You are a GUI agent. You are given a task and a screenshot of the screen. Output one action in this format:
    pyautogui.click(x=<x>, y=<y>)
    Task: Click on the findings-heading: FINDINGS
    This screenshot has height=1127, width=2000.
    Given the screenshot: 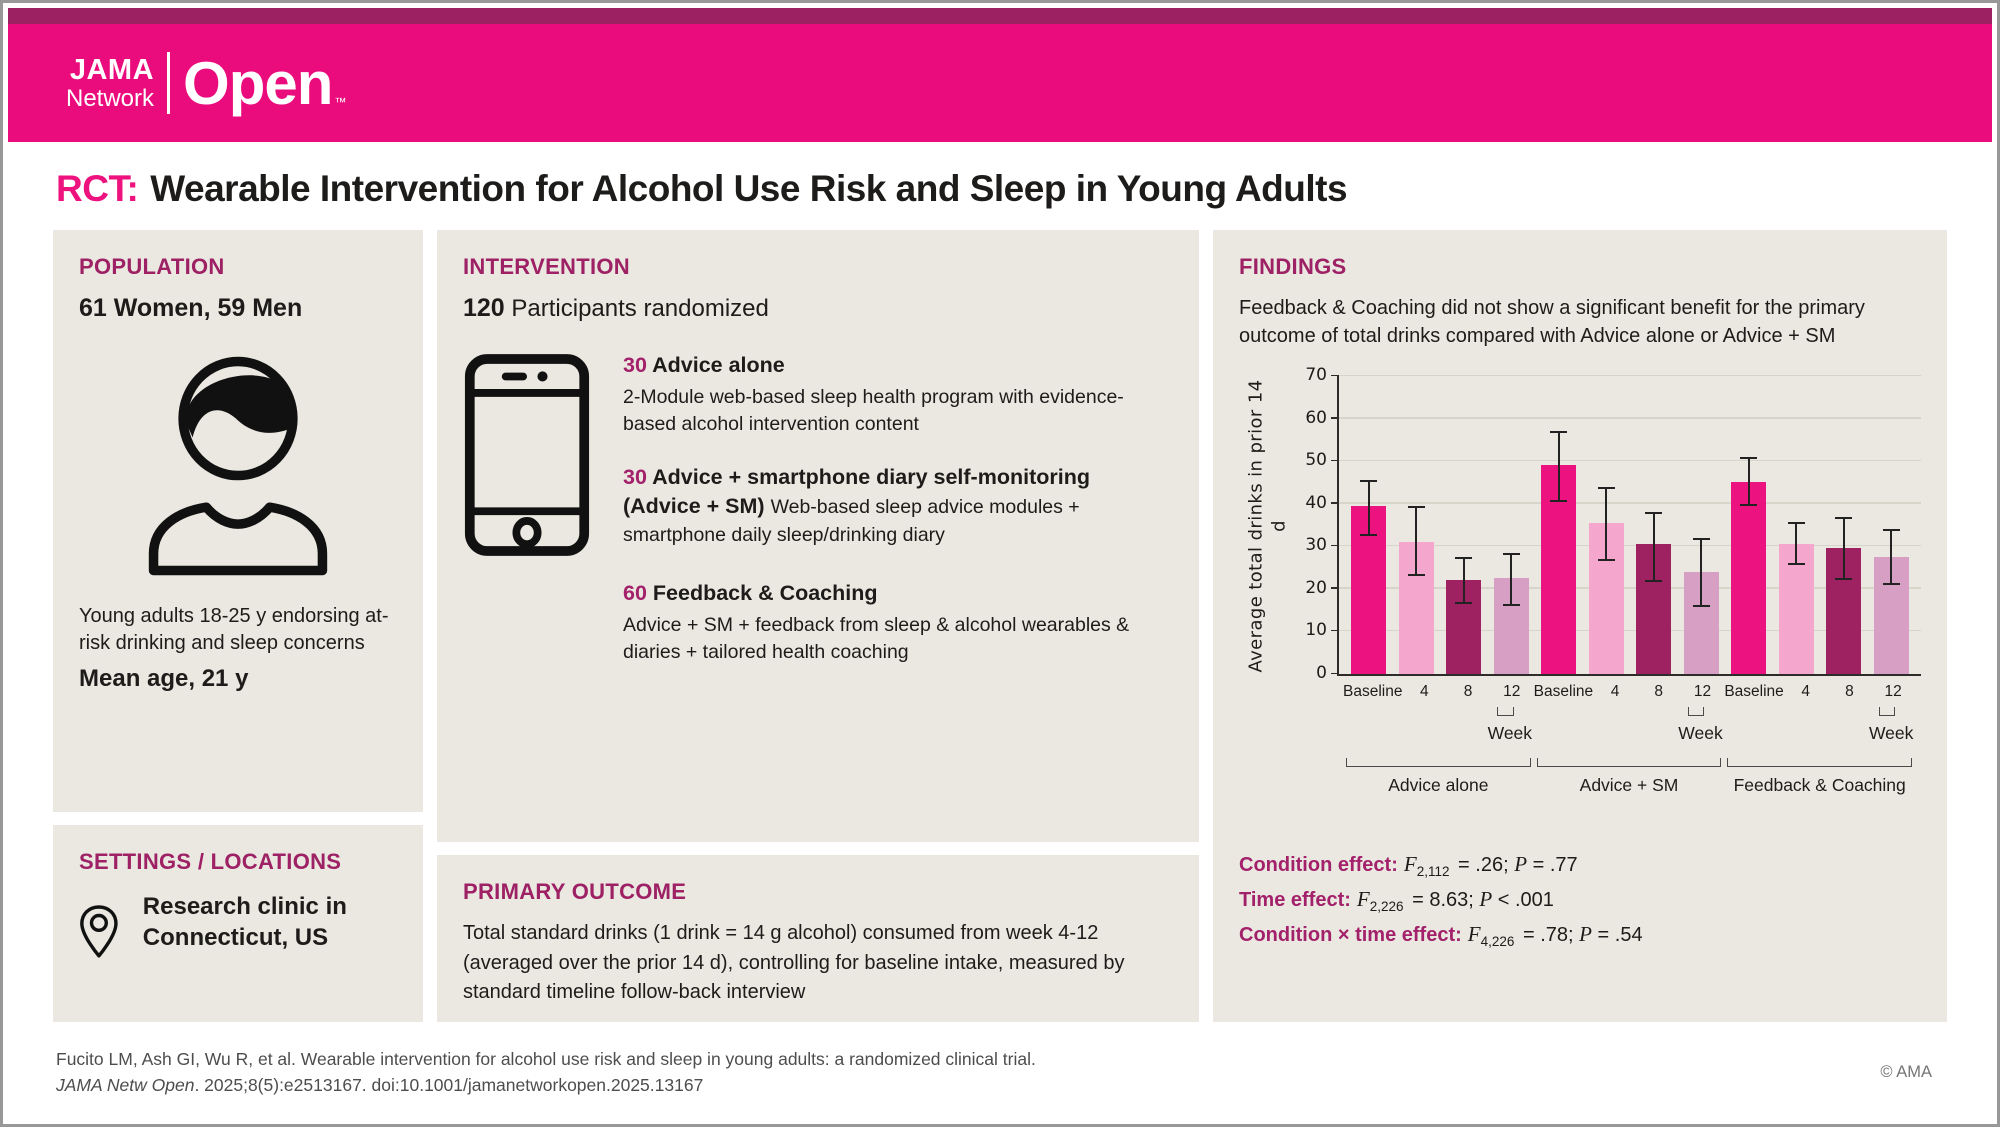 What is the action you would take?
    pyautogui.click(x=1293, y=266)
    